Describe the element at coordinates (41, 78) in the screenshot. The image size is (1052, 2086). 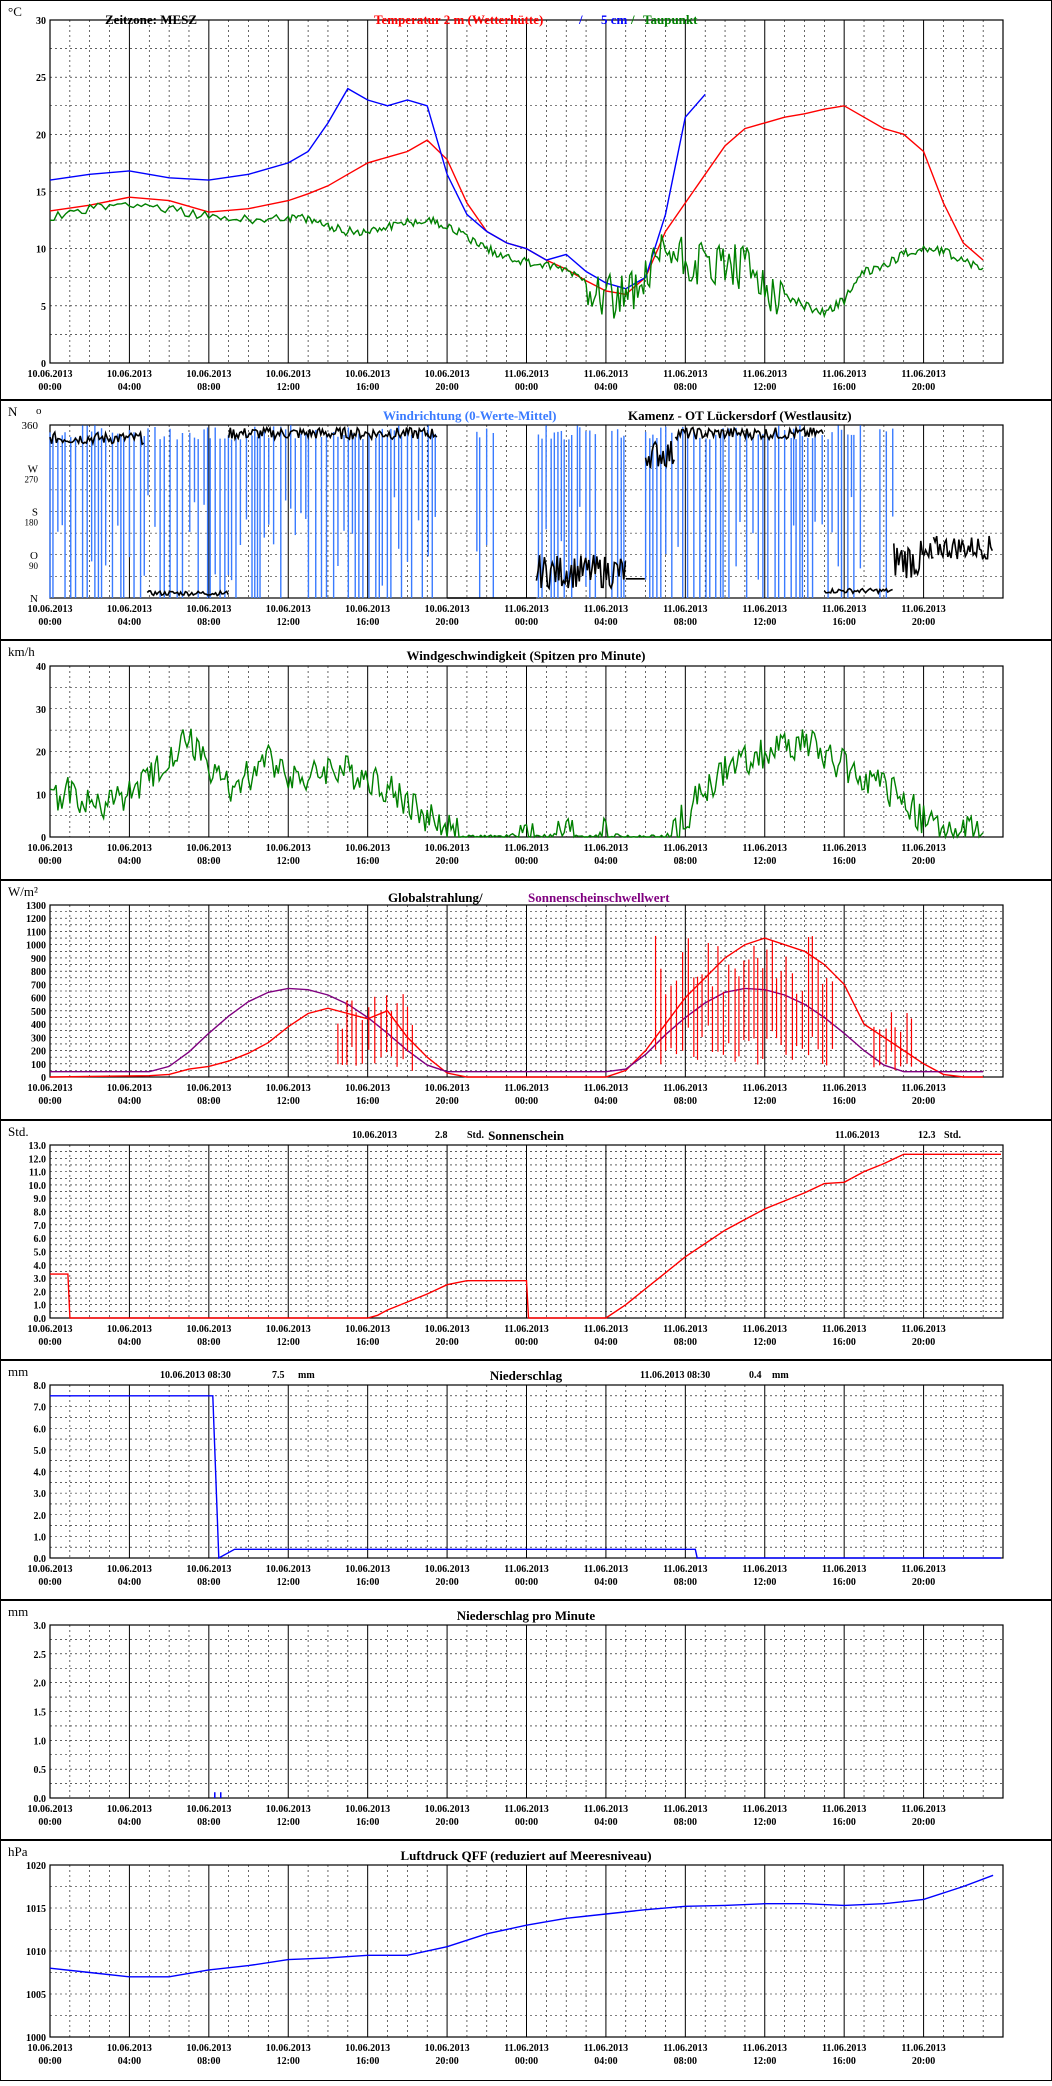
I see `y-tick-label: 25` at that location.